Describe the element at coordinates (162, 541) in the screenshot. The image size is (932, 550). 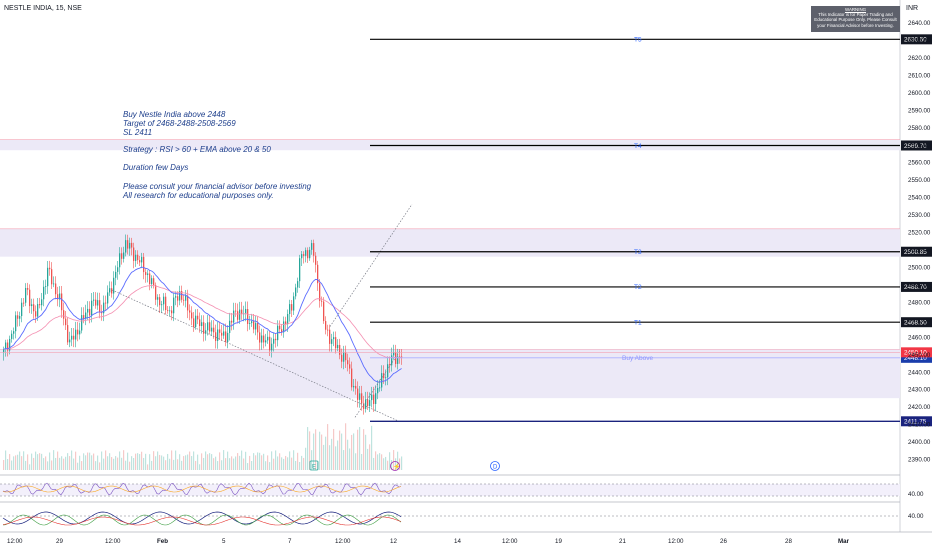
I see `x-tick-label: Feb` at that location.